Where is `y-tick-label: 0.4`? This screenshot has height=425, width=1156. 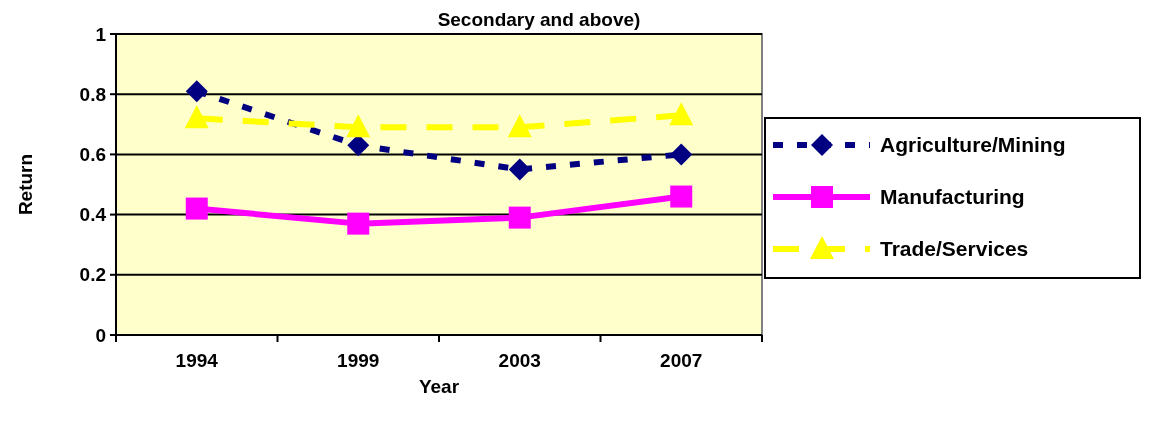 y-tick-label: 0.4 is located at coordinates (93, 215).